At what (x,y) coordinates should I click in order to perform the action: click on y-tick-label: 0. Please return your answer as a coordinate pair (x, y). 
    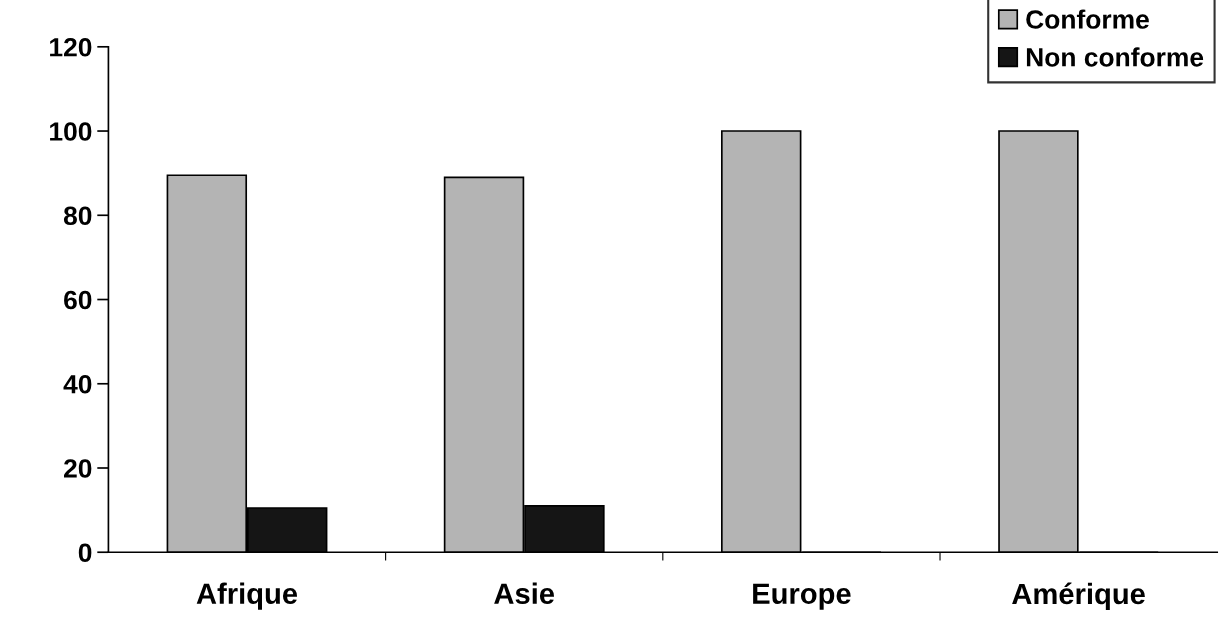
    Looking at the image, I should click on (85, 553).